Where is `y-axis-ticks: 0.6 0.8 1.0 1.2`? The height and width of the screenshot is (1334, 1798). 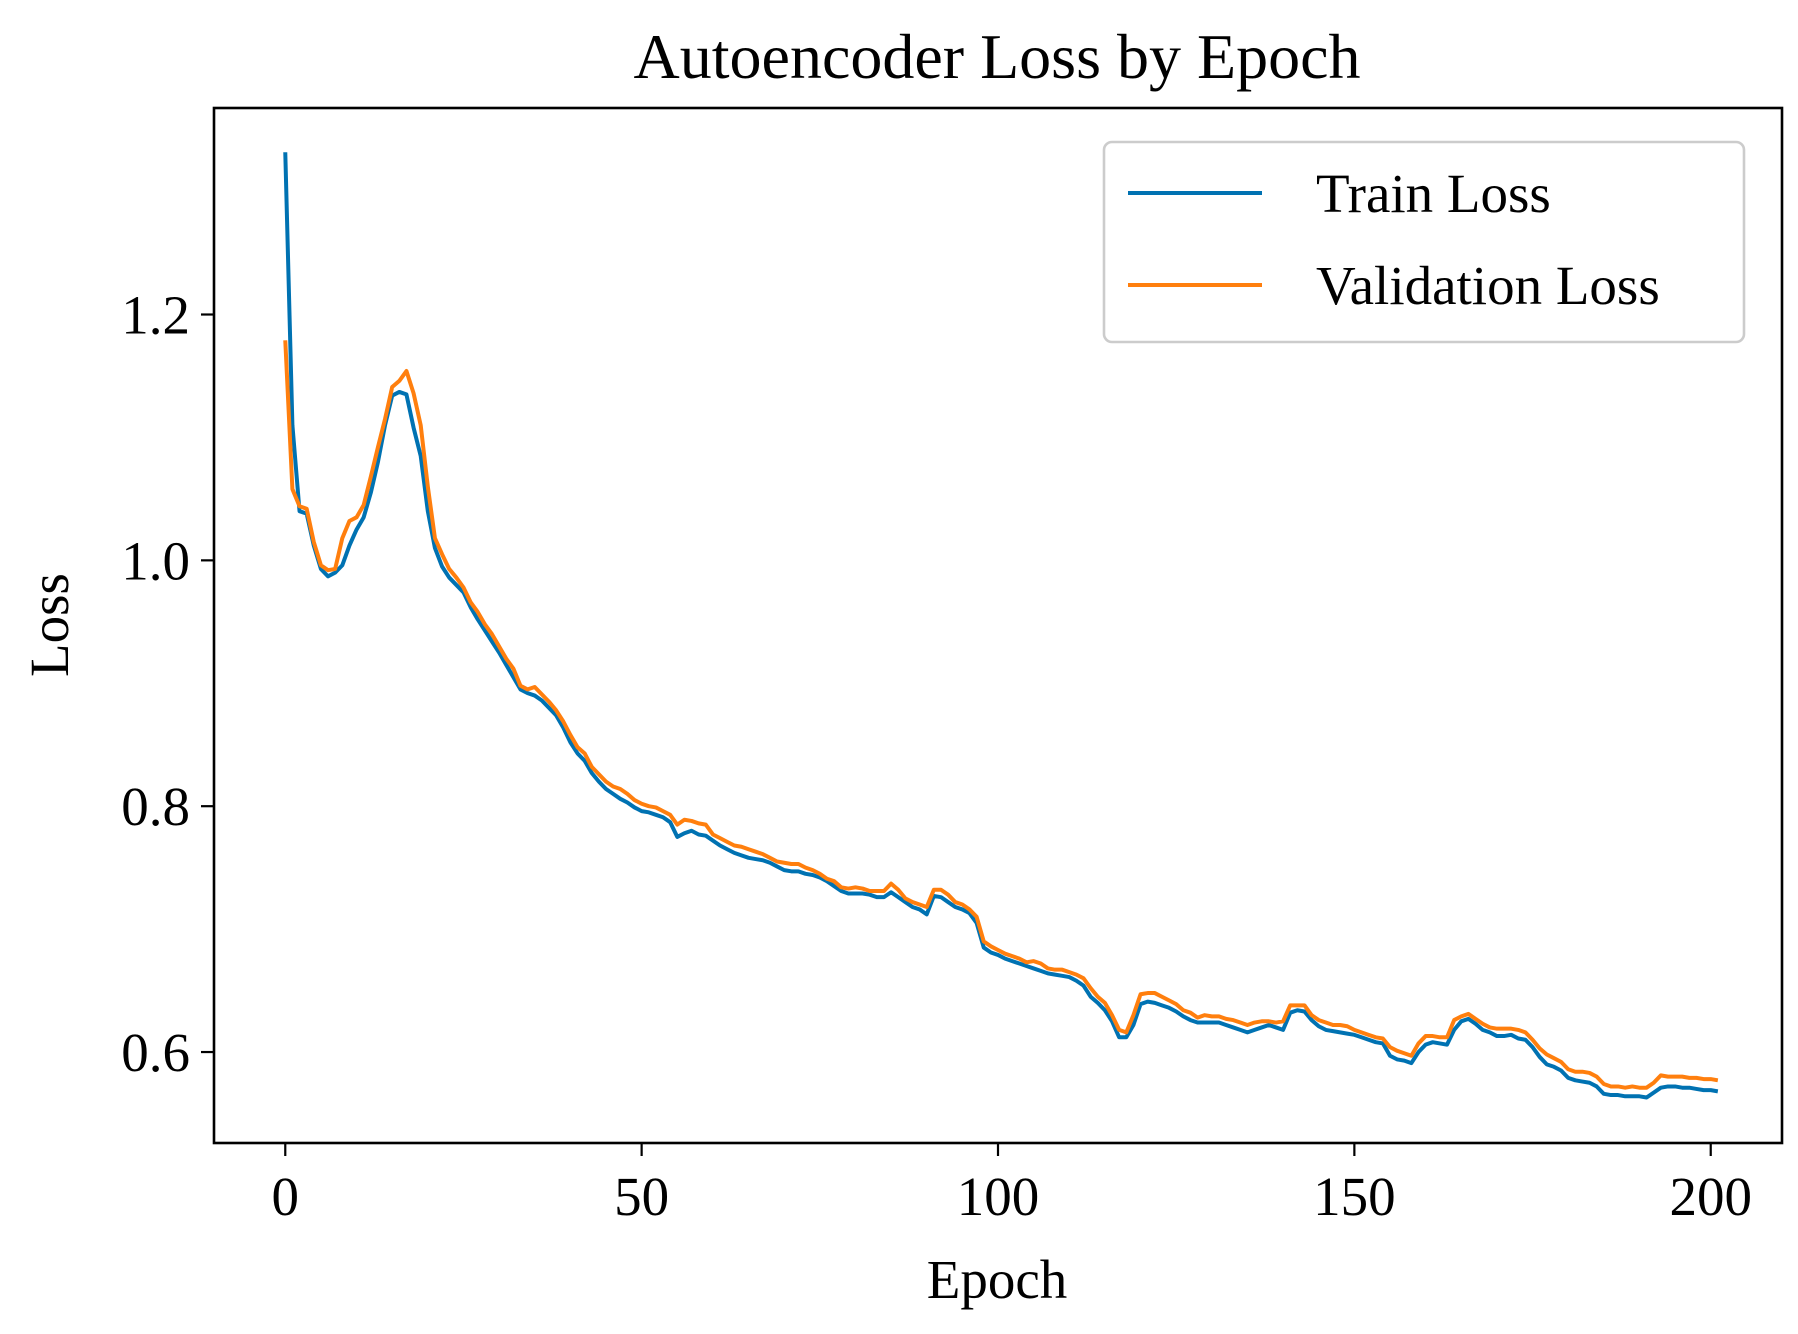
y-axis-ticks: 0.6 0.8 1.0 1.2 is located at coordinates (167, 684).